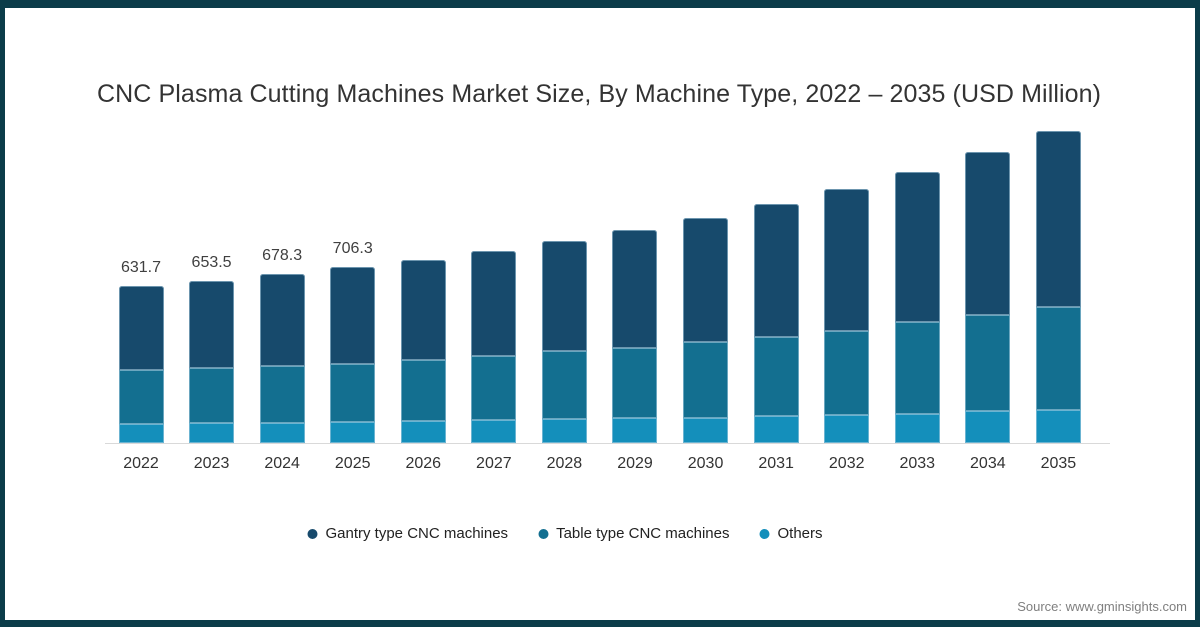 The height and width of the screenshot is (627, 1200). I want to click on x-axis-label-2024: 2024, so click(282, 463).